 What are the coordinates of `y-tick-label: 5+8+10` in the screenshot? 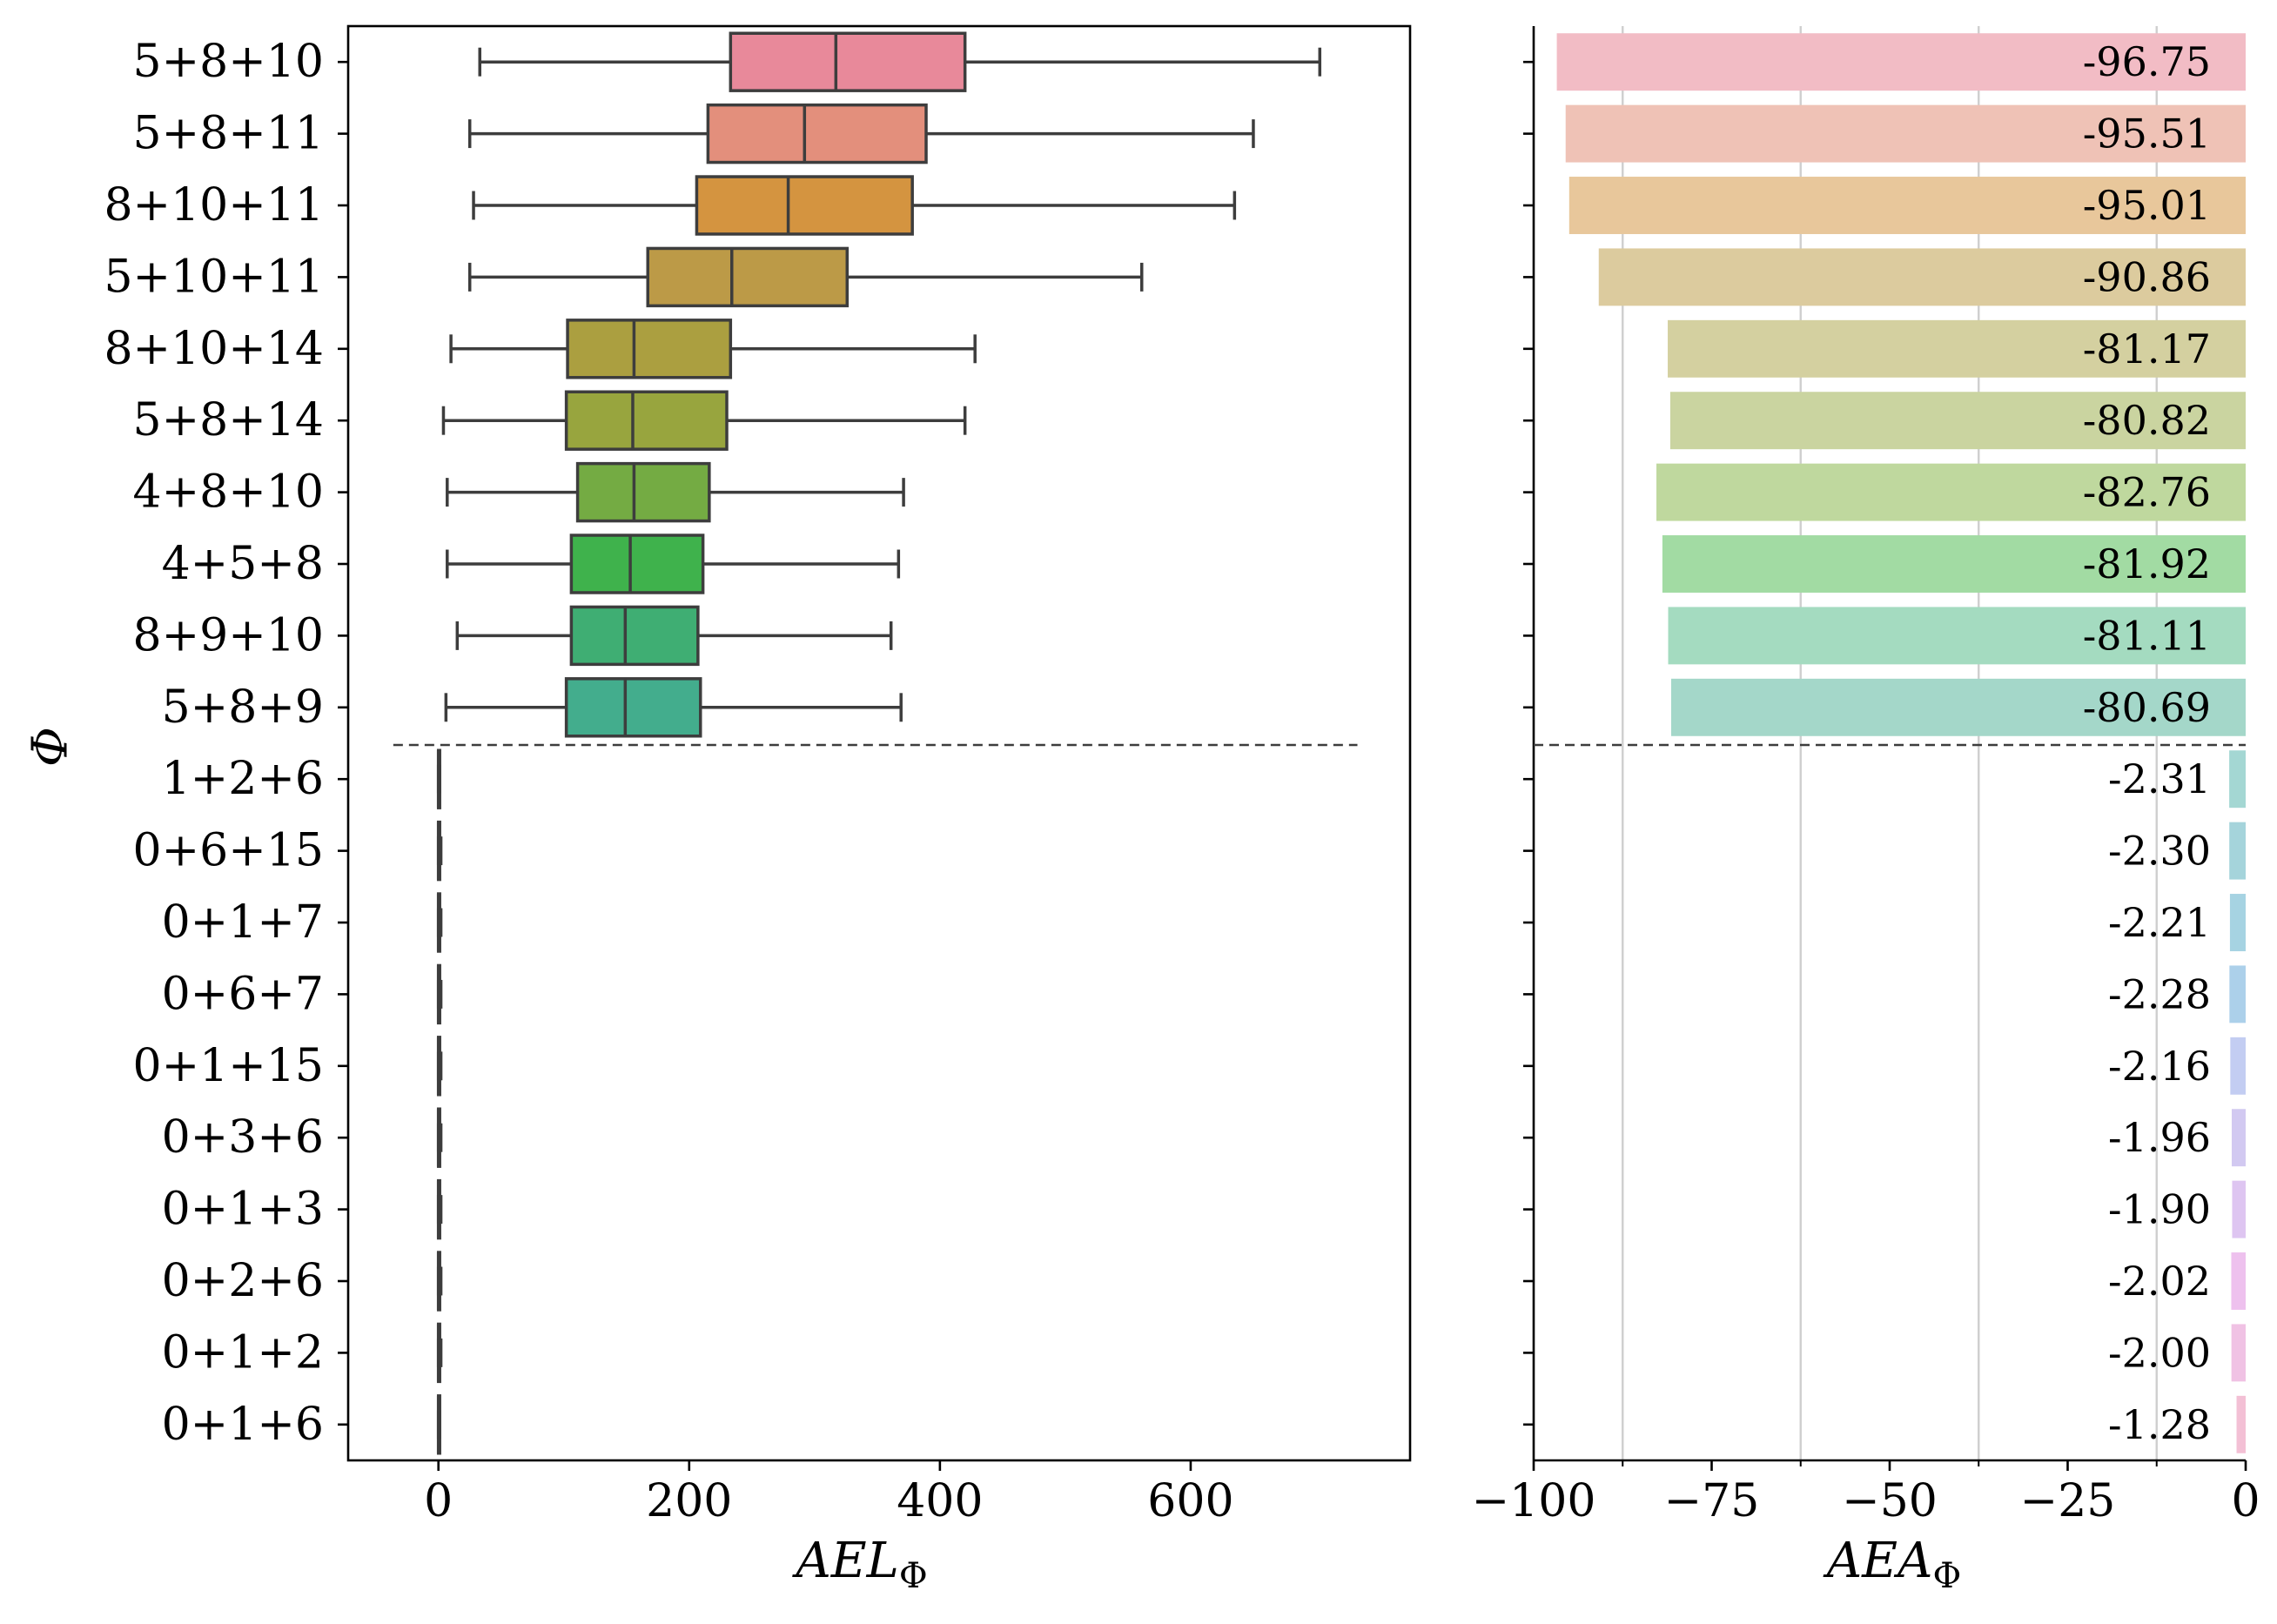 It's located at (228, 62).